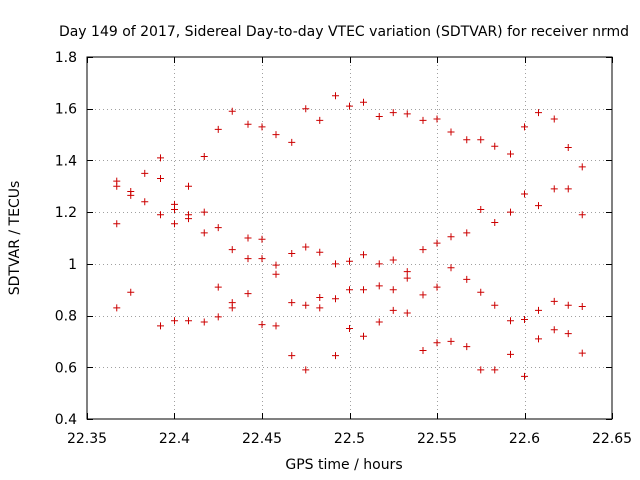  Describe the element at coordinates (66, 420) in the screenshot. I see `y-tick-label: 0.4` at that location.